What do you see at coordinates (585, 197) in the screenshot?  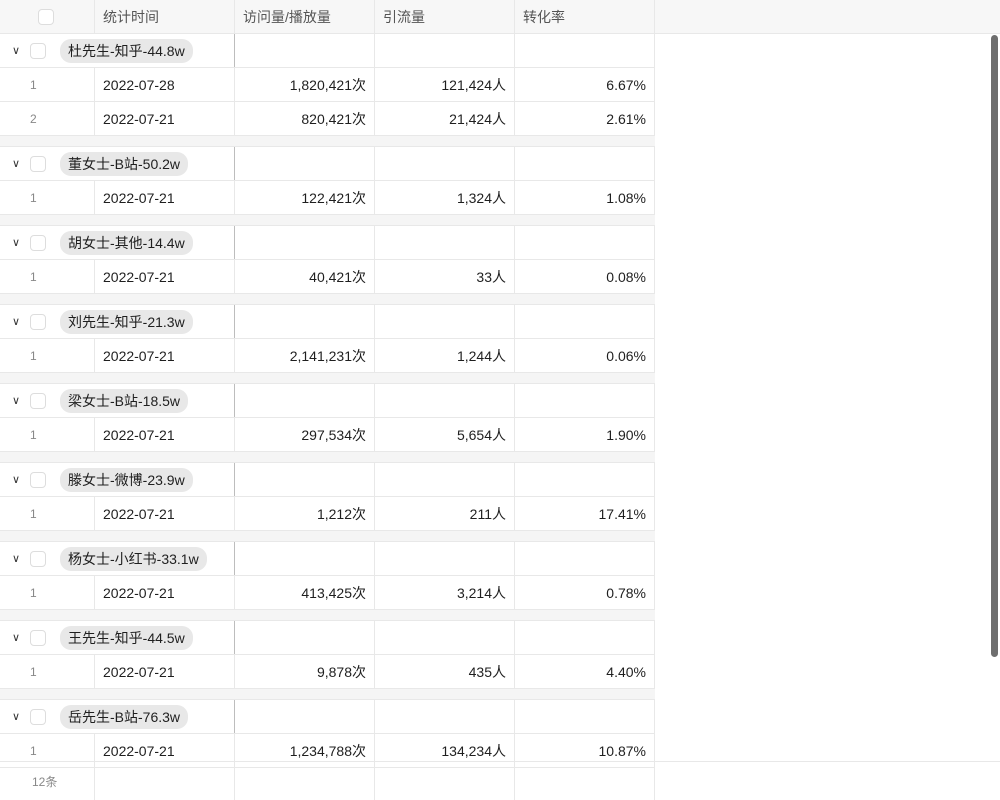 I see `rate-cell: 1.08%` at bounding box center [585, 197].